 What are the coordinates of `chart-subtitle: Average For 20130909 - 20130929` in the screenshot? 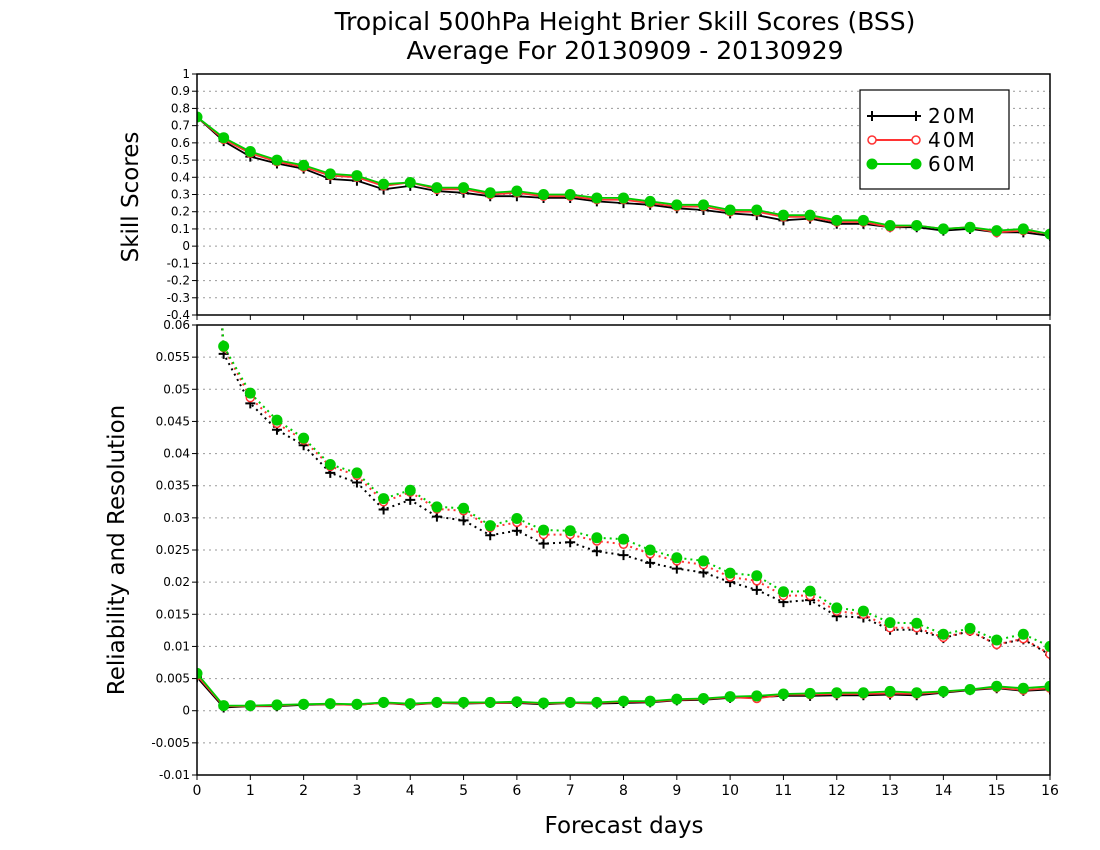 It's located at (624, 50).